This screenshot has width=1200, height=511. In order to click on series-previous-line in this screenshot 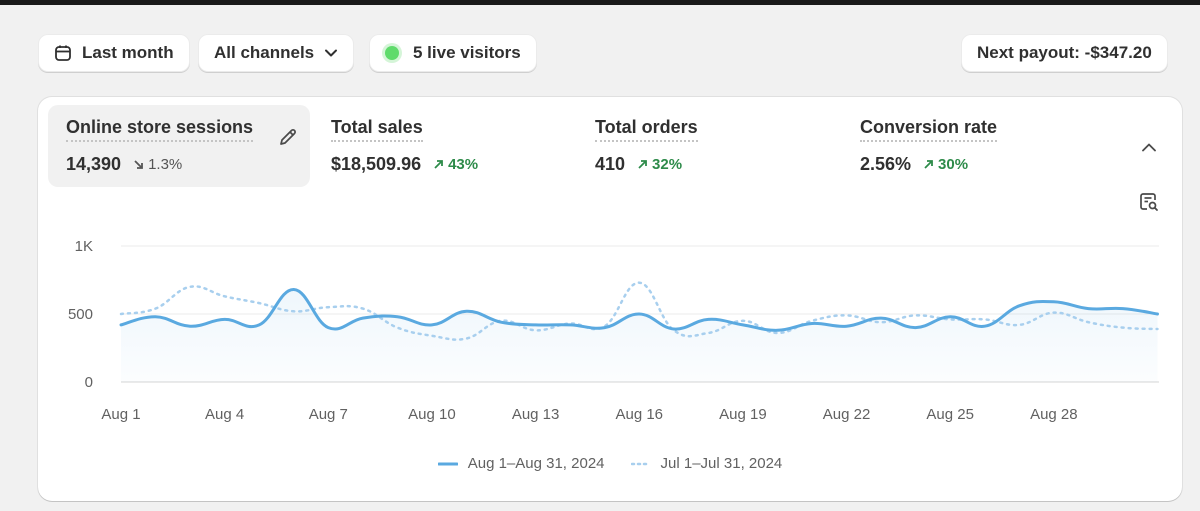, I will do `click(639, 311)`.